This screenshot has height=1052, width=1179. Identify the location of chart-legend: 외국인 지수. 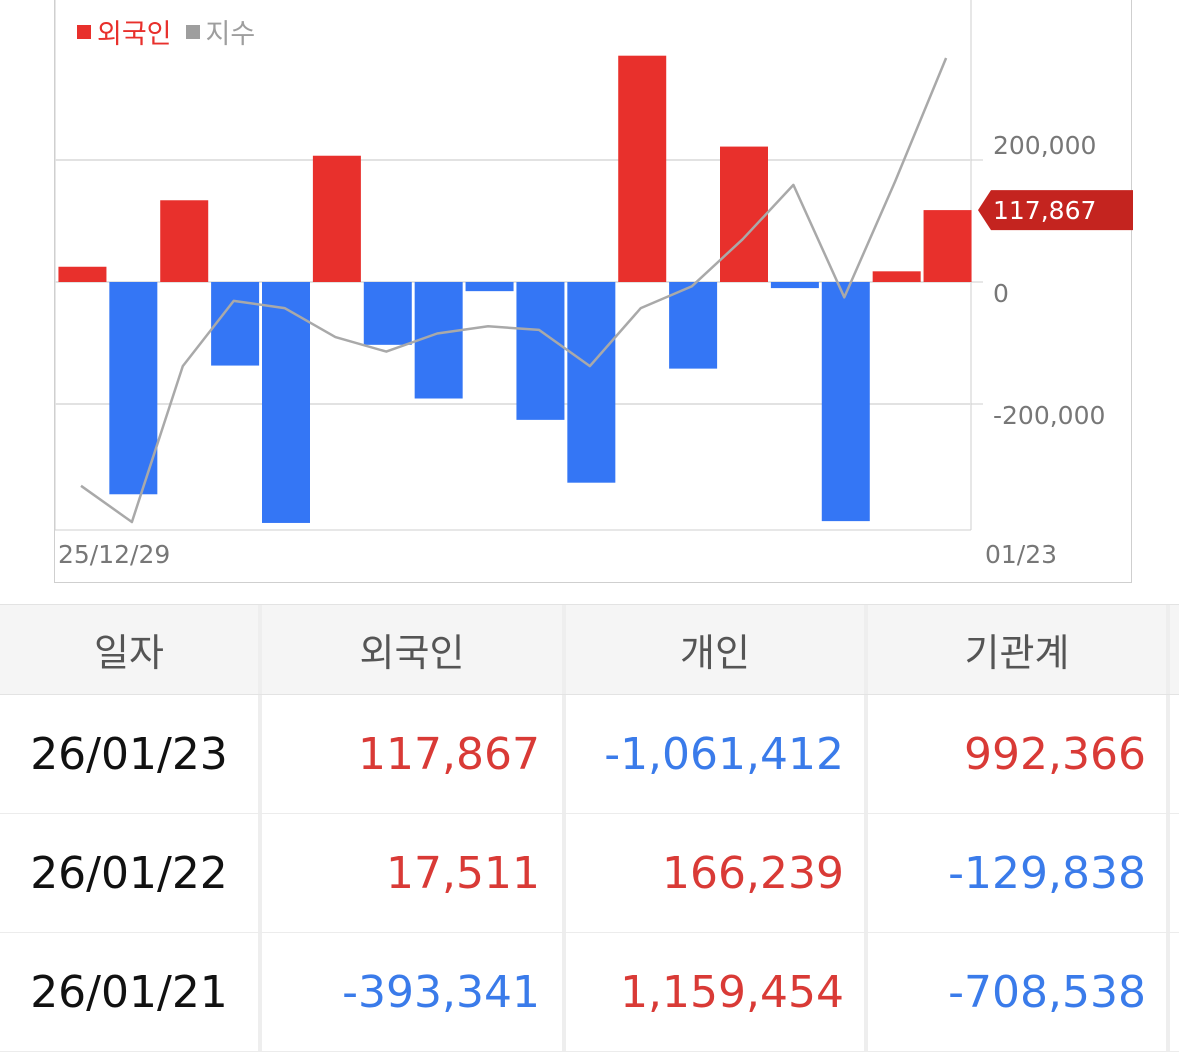
(166, 31).